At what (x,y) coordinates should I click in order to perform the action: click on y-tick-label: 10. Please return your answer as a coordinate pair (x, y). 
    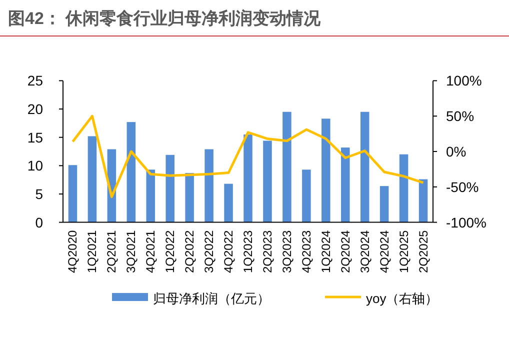
    Looking at the image, I should click on (35, 166).